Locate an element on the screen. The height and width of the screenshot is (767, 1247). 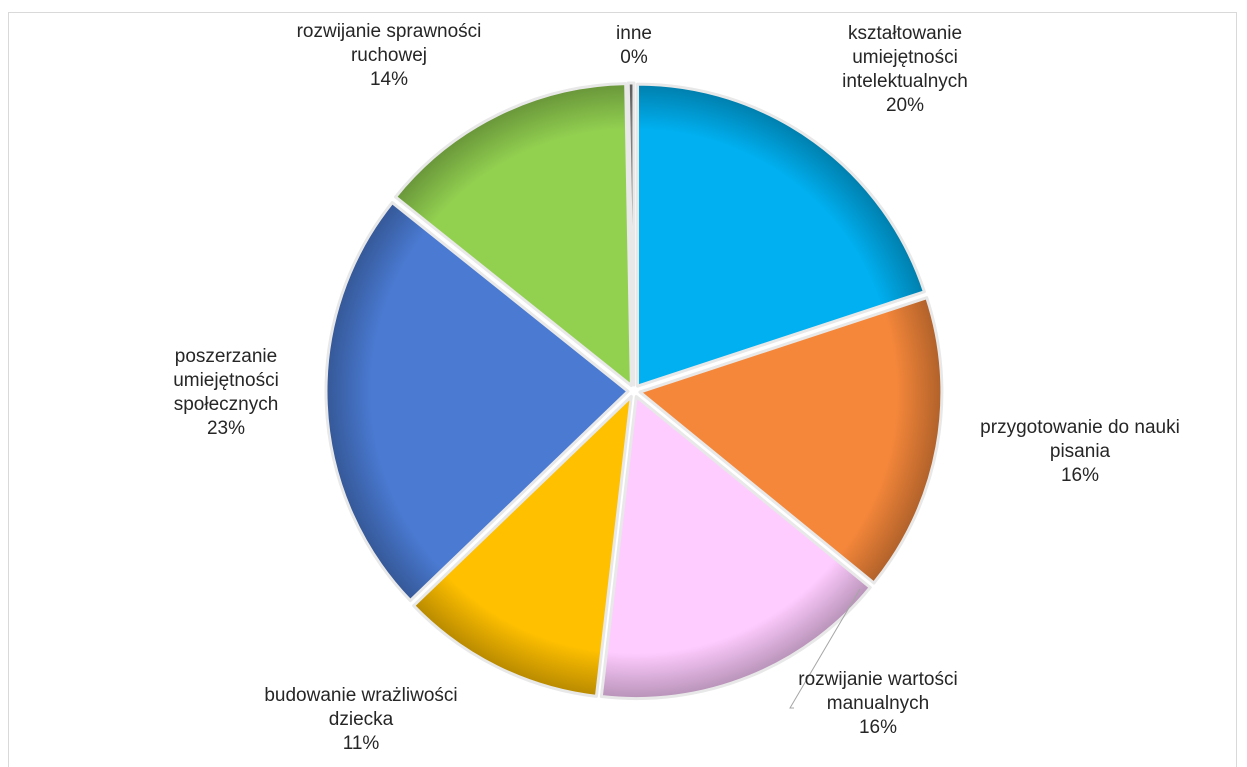
slice-category-label: przygotowanie do nauki is located at coordinates (1080, 427).